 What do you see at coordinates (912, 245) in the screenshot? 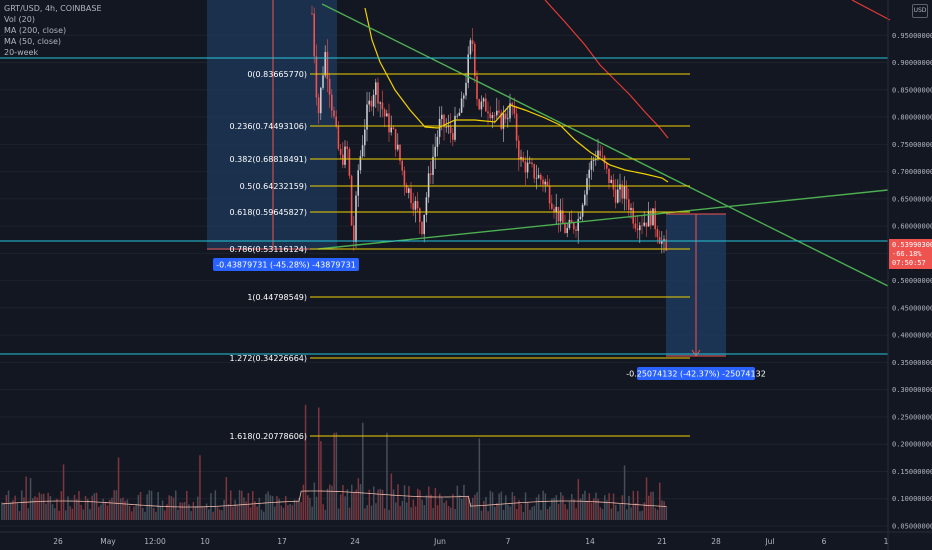
I see `price-tag-line: 0.53990300` at bounding box center [912, 245].